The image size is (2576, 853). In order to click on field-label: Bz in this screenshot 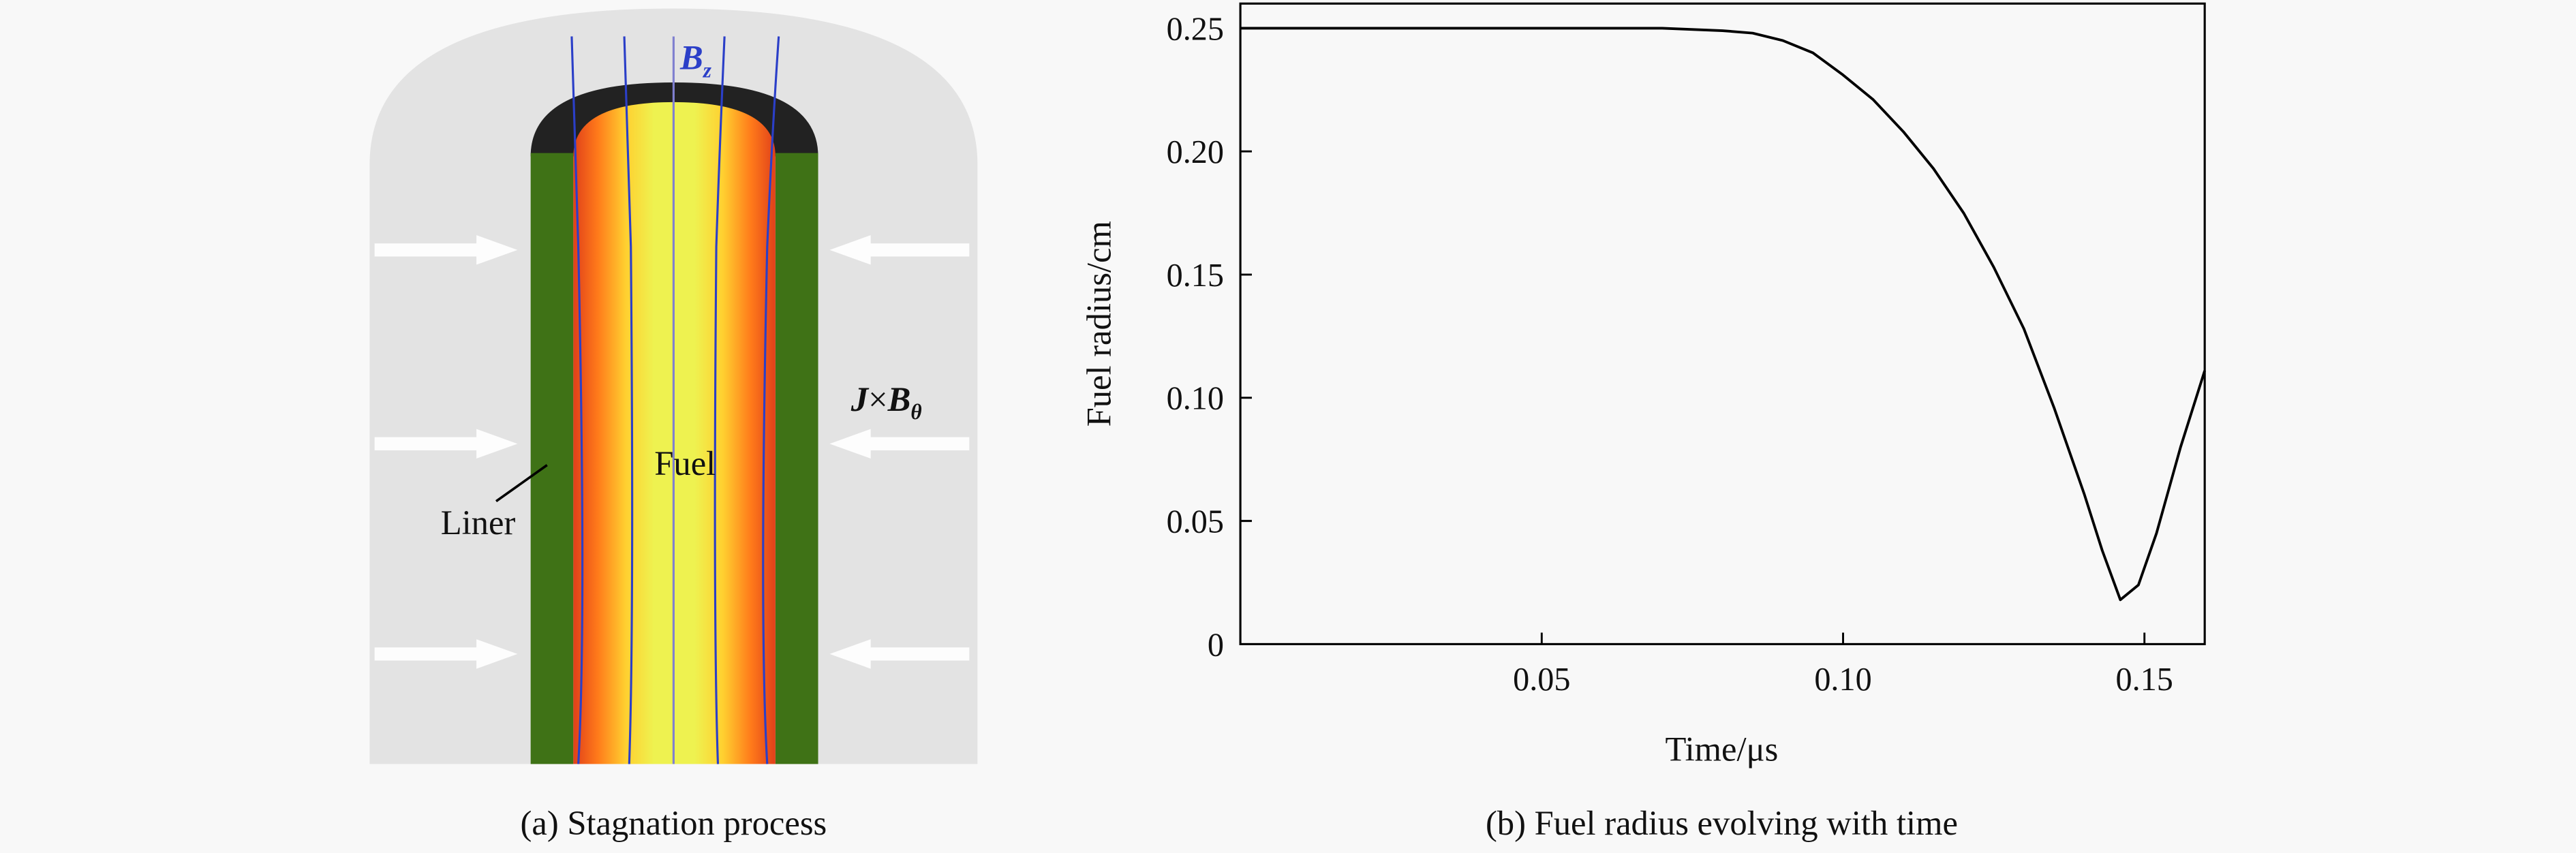, I will do `click(695, 61)`.